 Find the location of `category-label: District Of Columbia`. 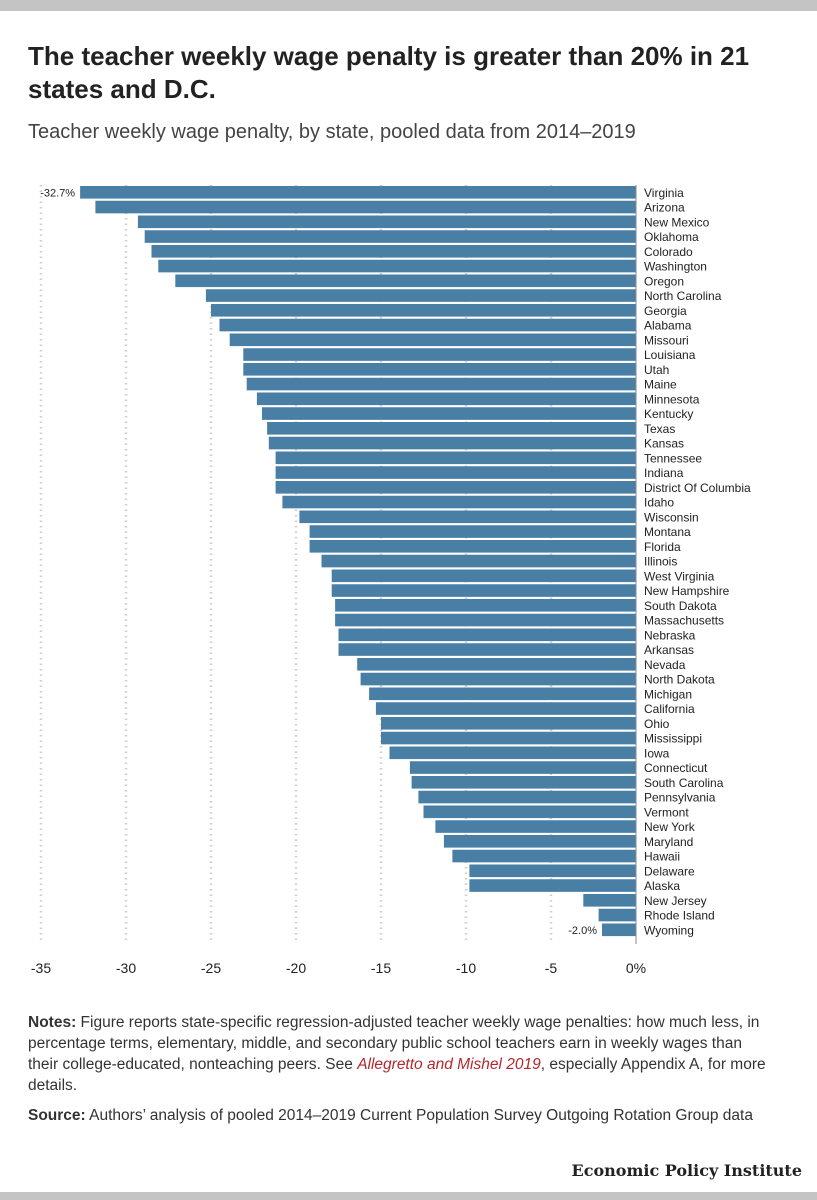

category-label: District Of Columbia is located at coordinates (697, 488).